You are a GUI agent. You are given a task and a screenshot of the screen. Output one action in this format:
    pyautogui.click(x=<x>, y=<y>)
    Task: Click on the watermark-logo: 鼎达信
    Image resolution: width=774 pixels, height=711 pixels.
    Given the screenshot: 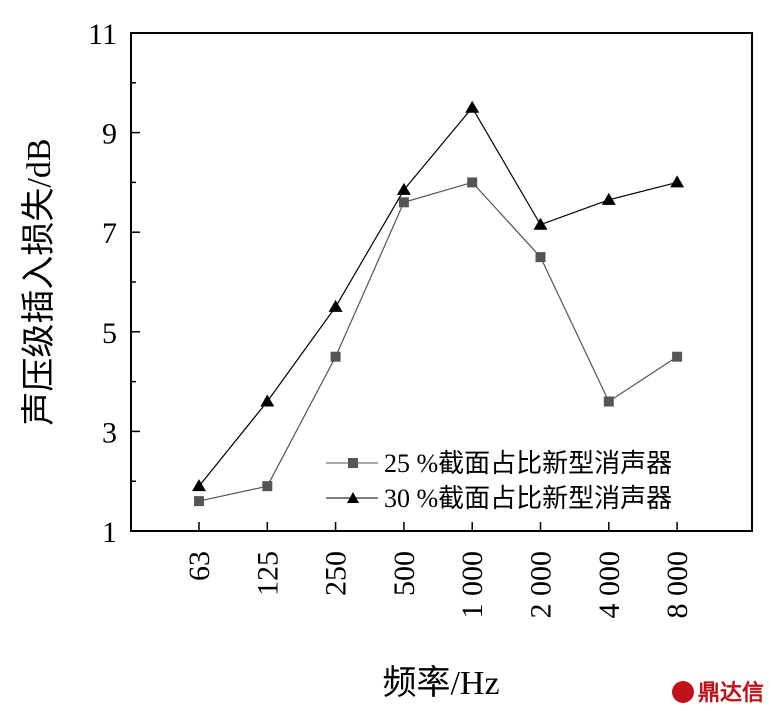 What is the action you would take?
    pyautogui.click(x=718, y=693)
    